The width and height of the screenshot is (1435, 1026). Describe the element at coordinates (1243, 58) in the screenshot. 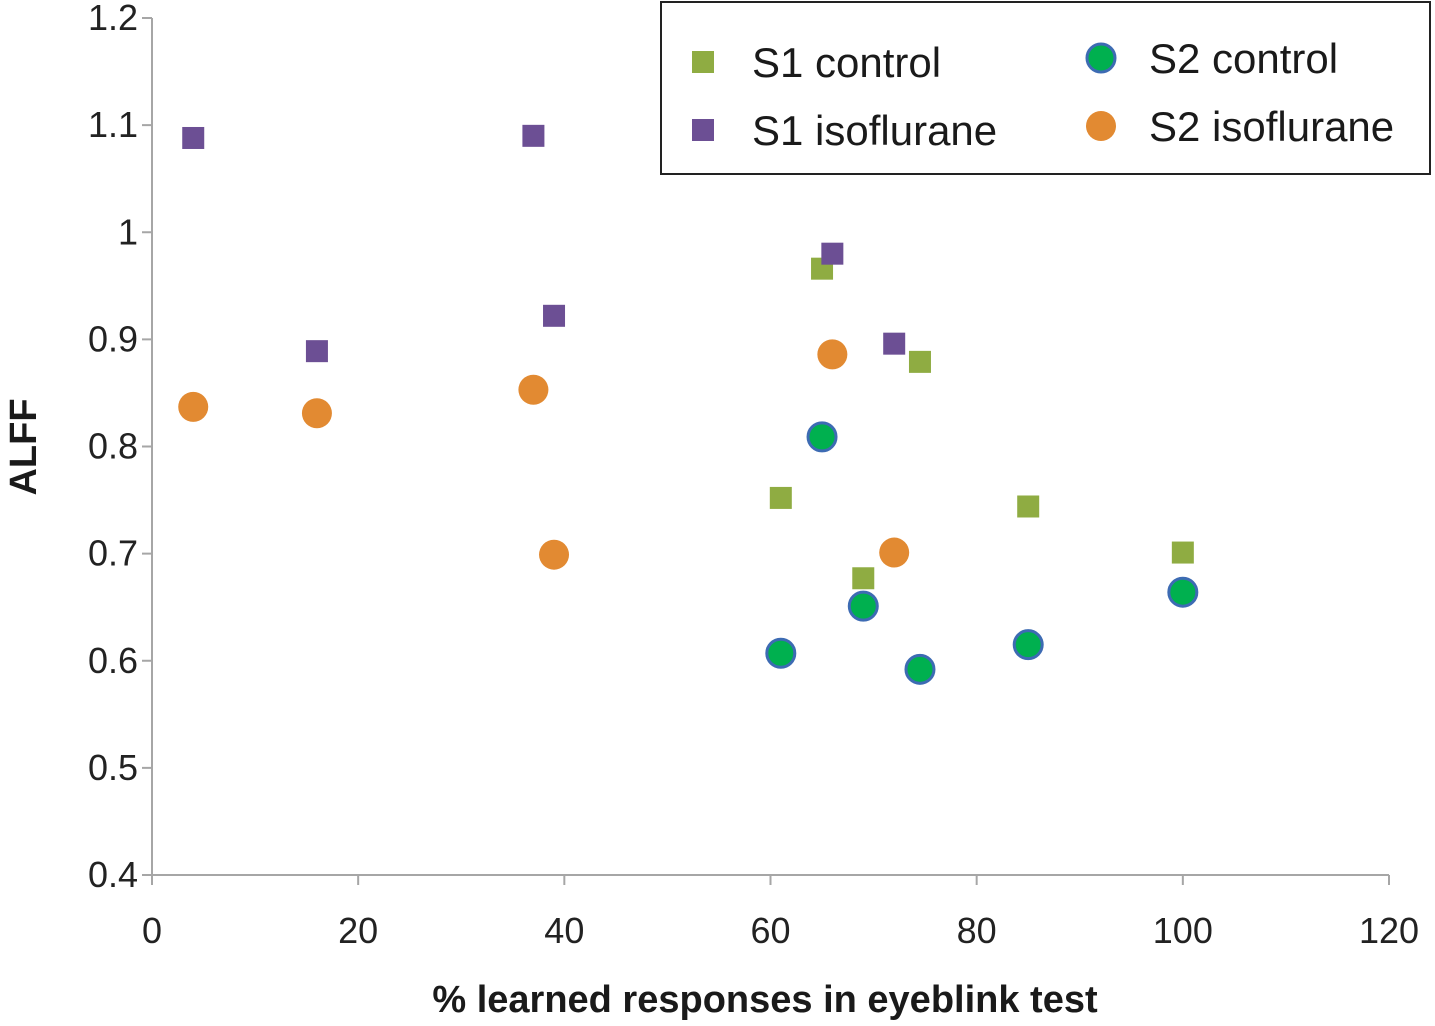

I see `legend-label-s2-control: S2 control` at that location.